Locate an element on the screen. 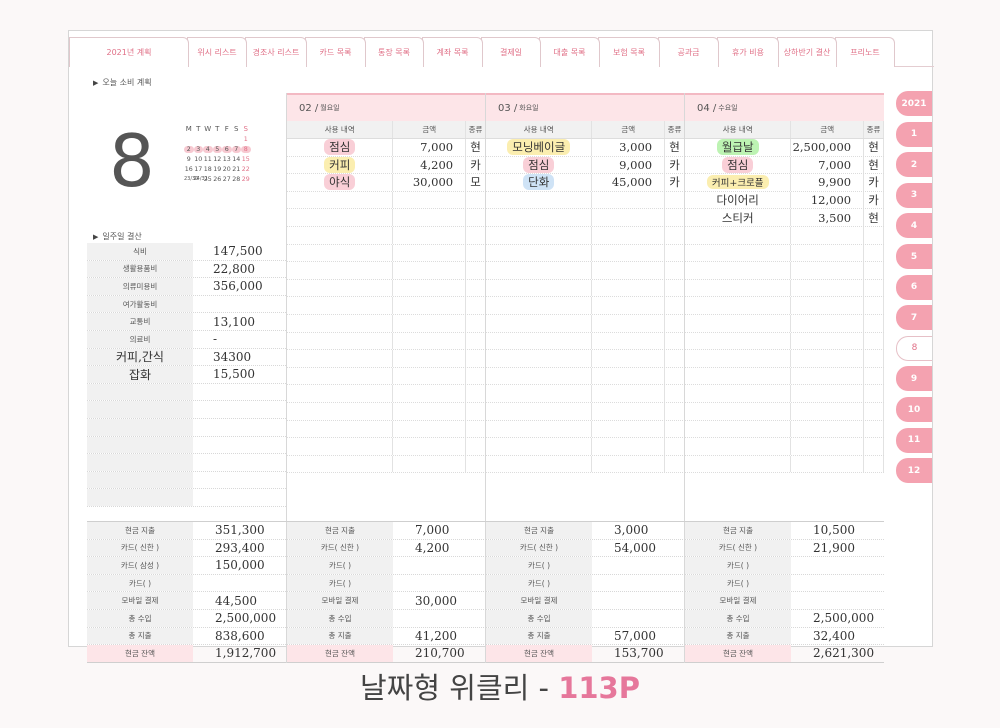 The height and width of the screenshot is (728, 1000). week-row-value: 13,100 is located at coordinates (234, 321).